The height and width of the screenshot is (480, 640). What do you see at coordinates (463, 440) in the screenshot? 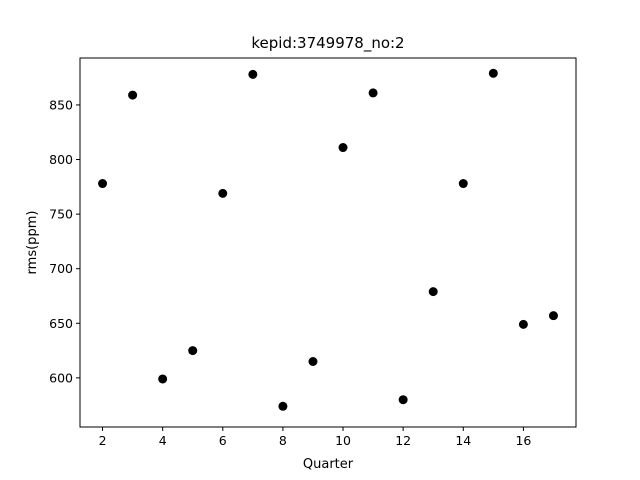
I see `x-tick-label: 14` at bounding box center [463, 440].